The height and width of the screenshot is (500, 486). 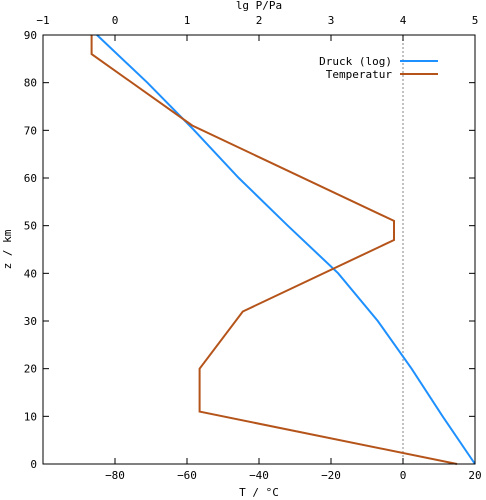 What do you see at coordinates (187, 20) in the screenshot?
I see `x2-tick-label: 1` at bounding box center [187, 20].